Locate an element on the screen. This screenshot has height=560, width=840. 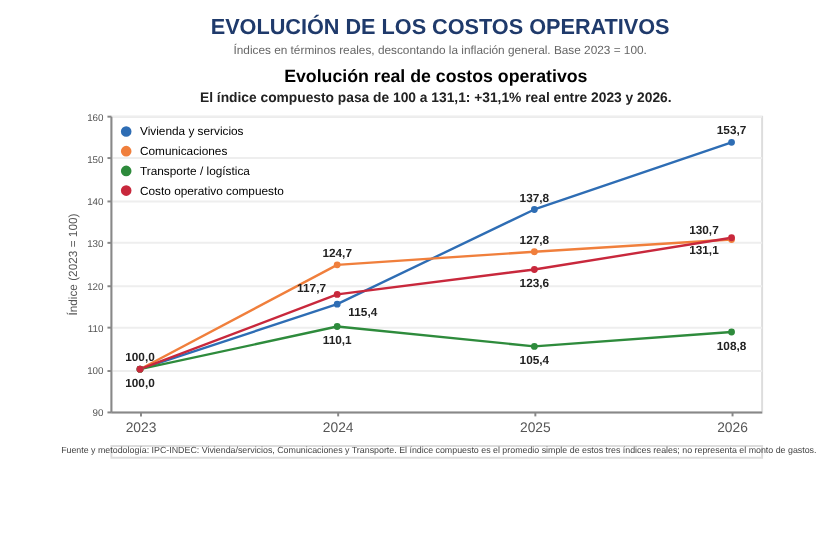
text: Evolución real de costos operativos is located at coordinates (436, 76).